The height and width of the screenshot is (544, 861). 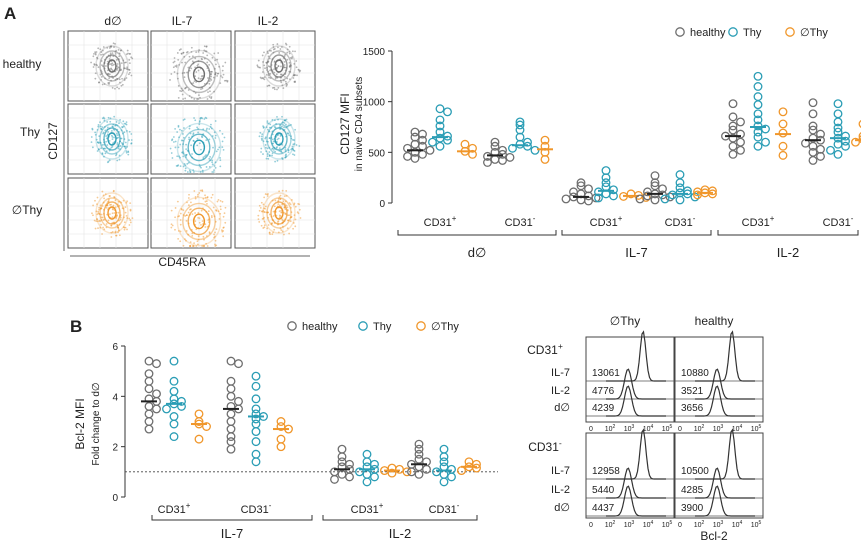 What do you see at coordinates (610, 428) in the screenshot?
I see `histogram-x-tick: 102` at bounding box center [610, 428].